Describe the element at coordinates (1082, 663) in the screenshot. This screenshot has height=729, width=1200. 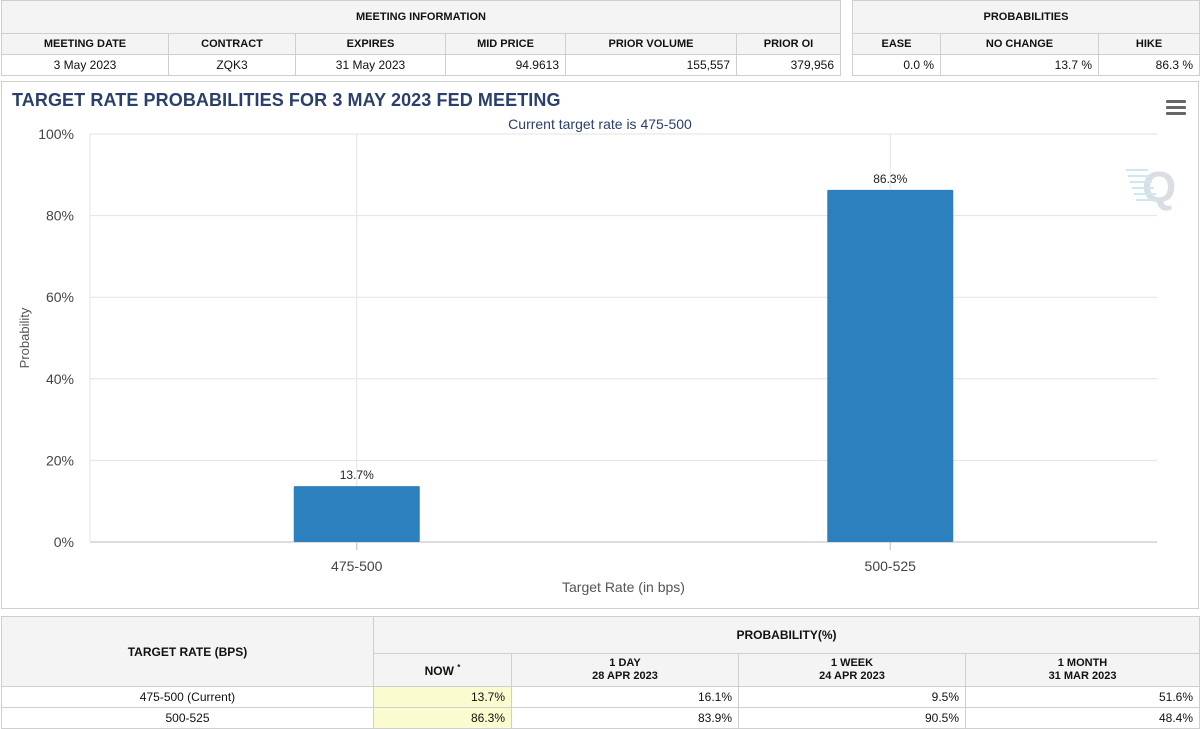
I see `col-1-month-label: 1 MONTH` at that location.